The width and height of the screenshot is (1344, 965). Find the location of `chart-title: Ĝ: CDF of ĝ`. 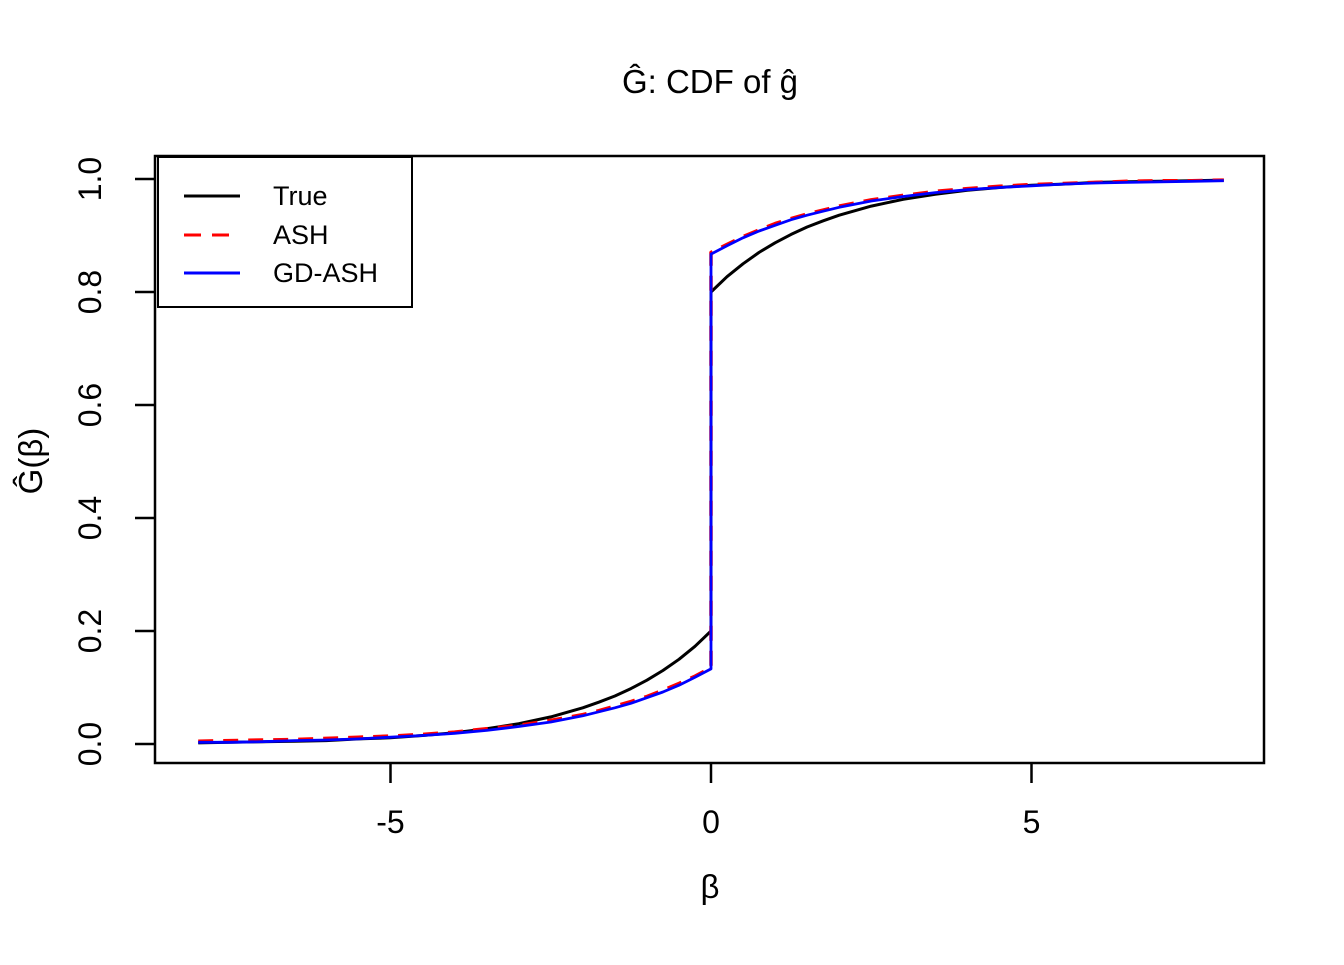

chart-title: Ĝ: CDF of ĝ is located at coordinates (710, 81).